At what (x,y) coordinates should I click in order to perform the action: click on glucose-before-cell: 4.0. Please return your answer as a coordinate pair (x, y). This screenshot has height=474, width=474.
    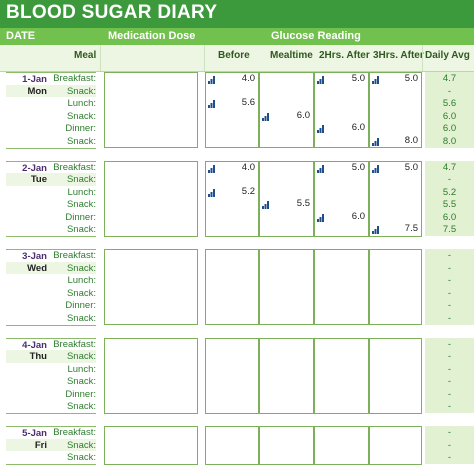
    Looking at the image, I should click on (232, 167).